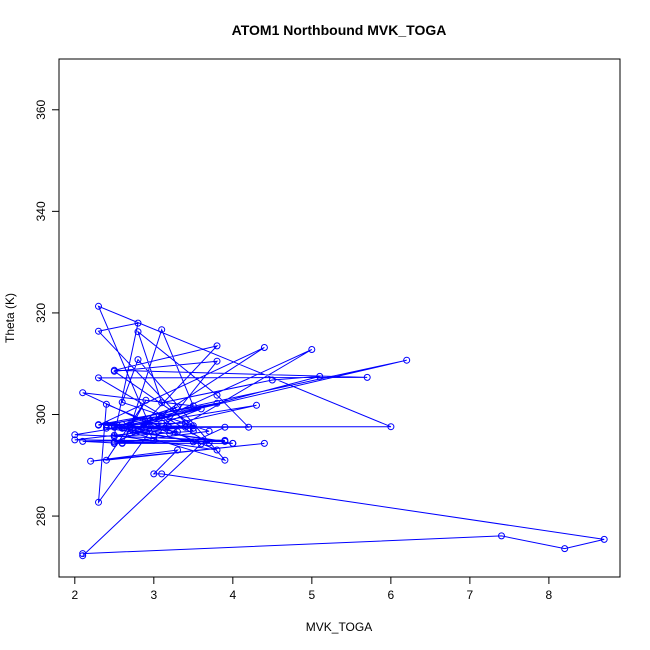  I want to click on x-tick-label: 8, so click(549, 595).